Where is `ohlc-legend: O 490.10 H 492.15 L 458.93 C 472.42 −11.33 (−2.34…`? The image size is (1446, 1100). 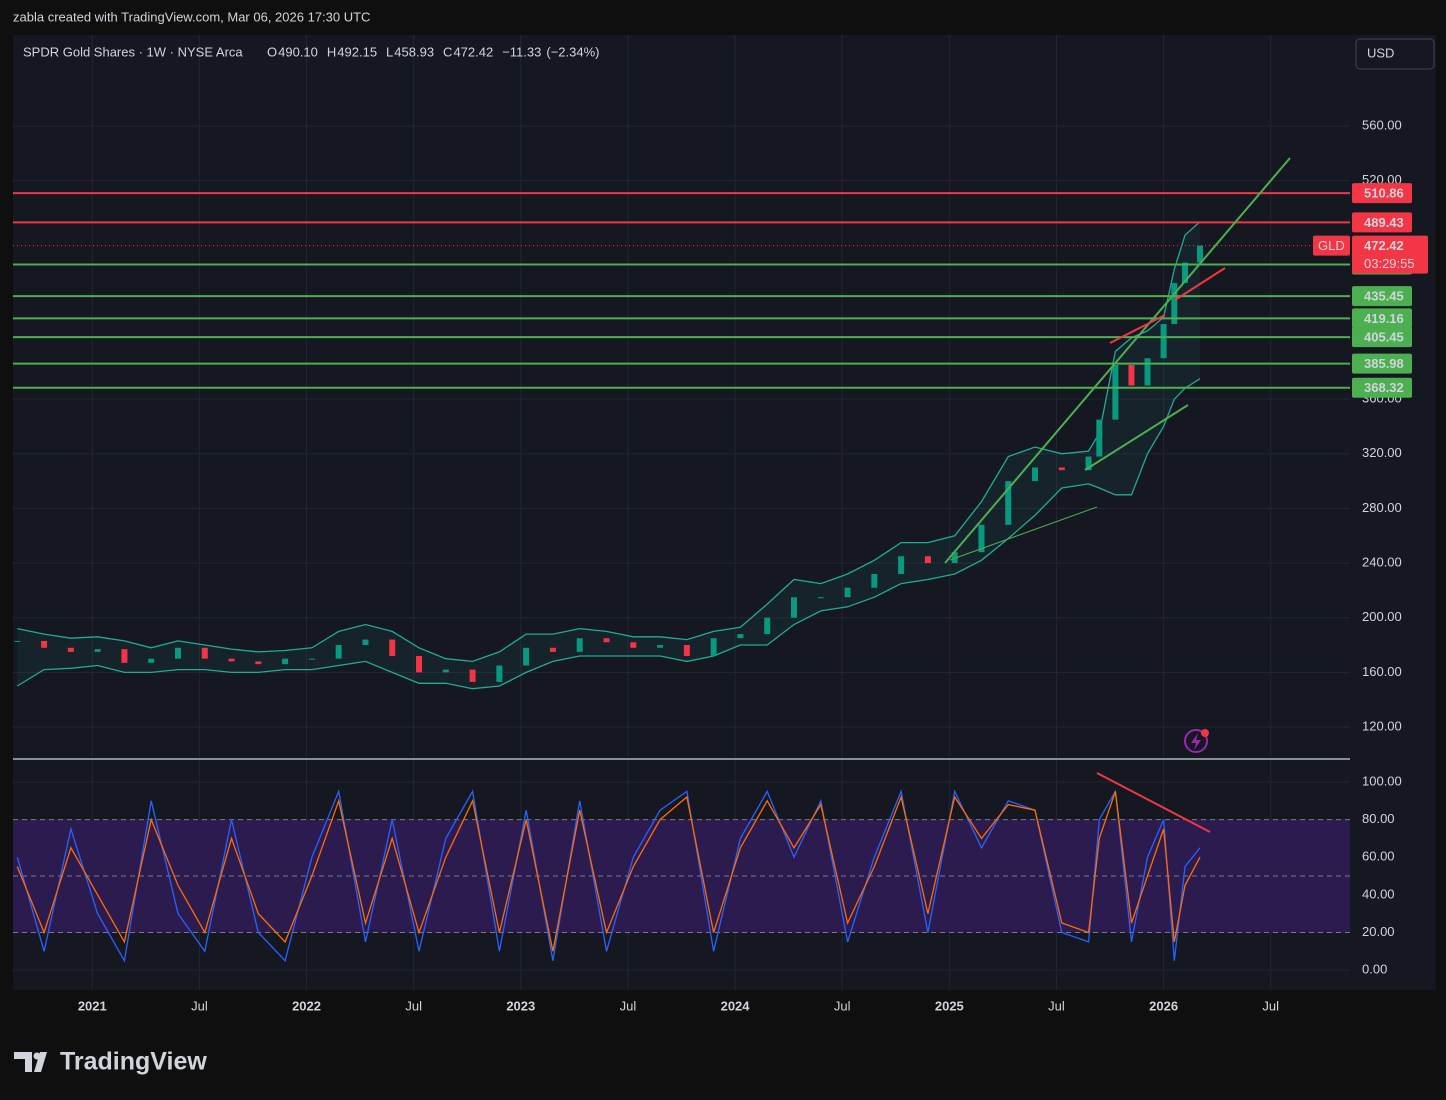 ohlc-legend: O 490.10 H 492.15 L 458.93 C 472.42 −11.33 (−2.34… is located at coordinates (433, 51).